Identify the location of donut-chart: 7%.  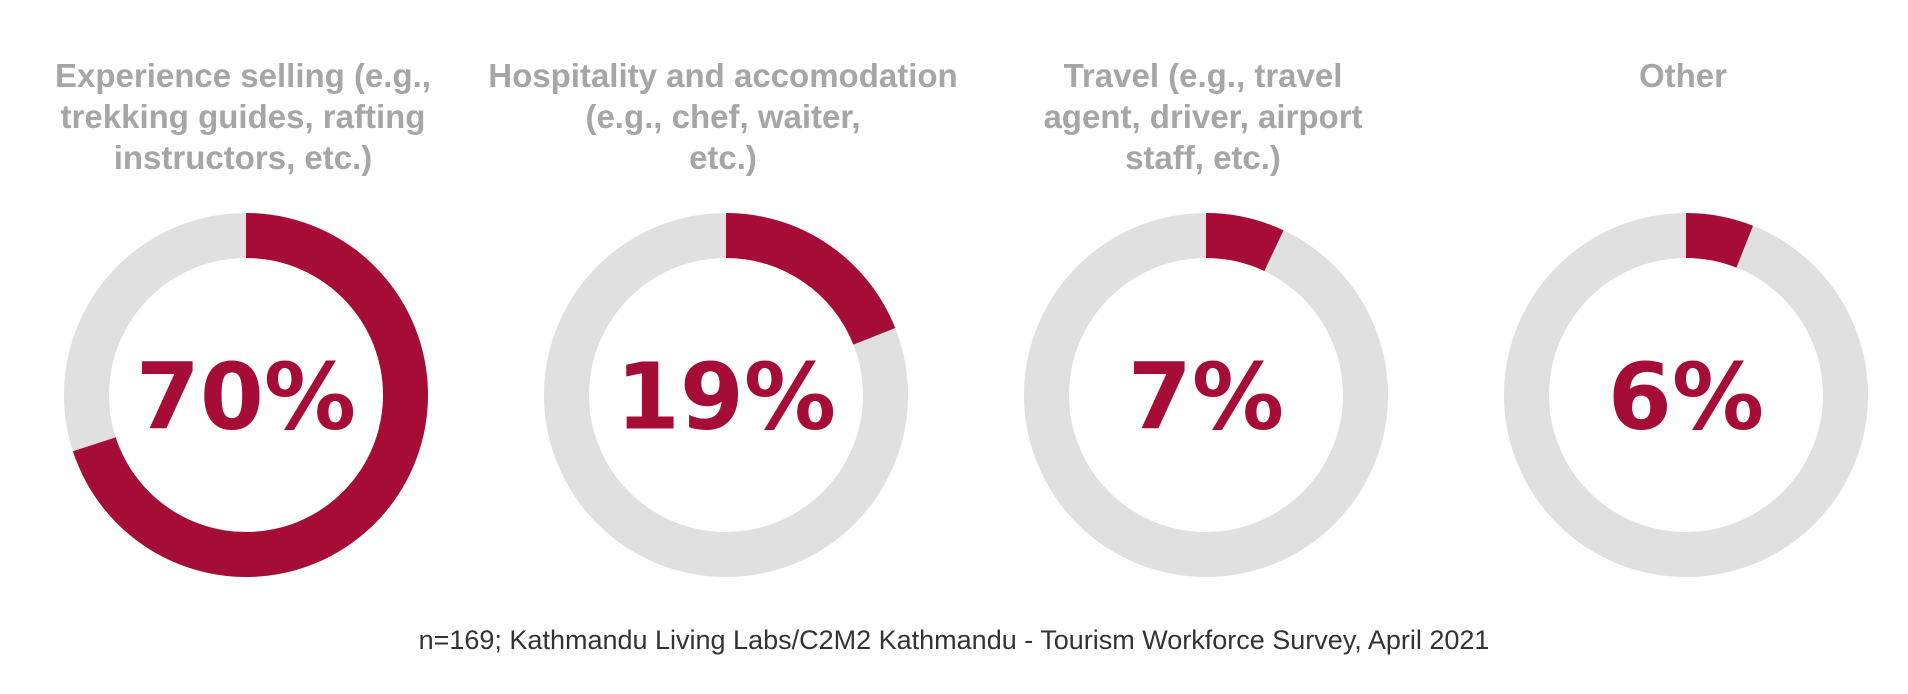
(1206, 395).